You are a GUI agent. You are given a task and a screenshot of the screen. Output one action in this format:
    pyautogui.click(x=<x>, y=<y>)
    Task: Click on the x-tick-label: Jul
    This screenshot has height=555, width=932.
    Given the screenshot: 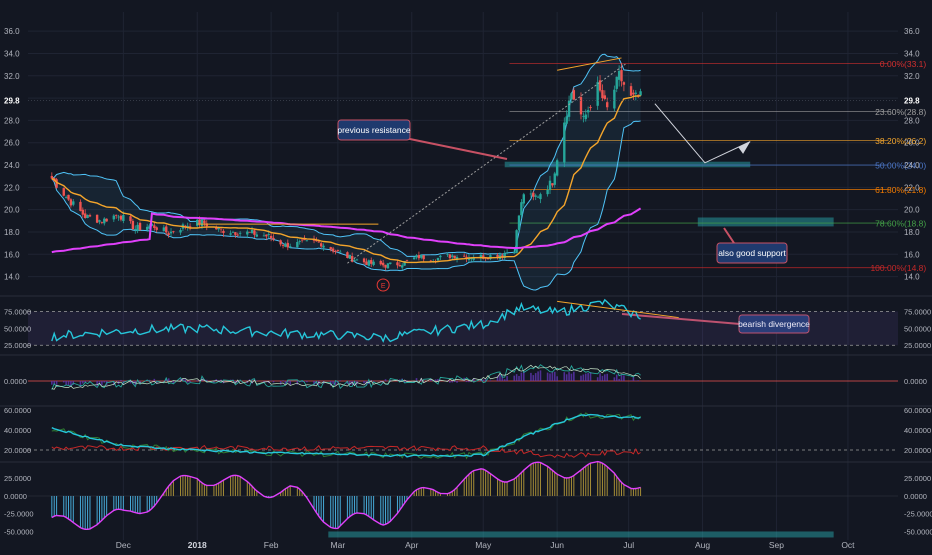 What is the action you would take?
    pyautogui.click(x=628, y=545)
    